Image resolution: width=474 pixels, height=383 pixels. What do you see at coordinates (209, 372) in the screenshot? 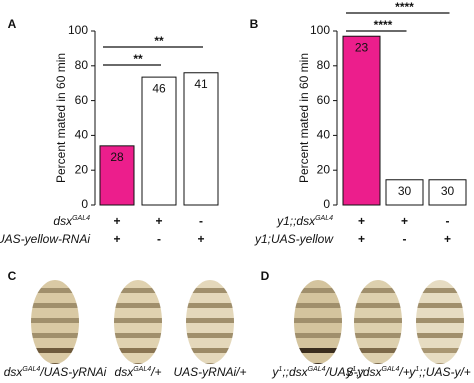
I see `image-caption: UAS-yRNAi/+` at bounding box center [209, 372].